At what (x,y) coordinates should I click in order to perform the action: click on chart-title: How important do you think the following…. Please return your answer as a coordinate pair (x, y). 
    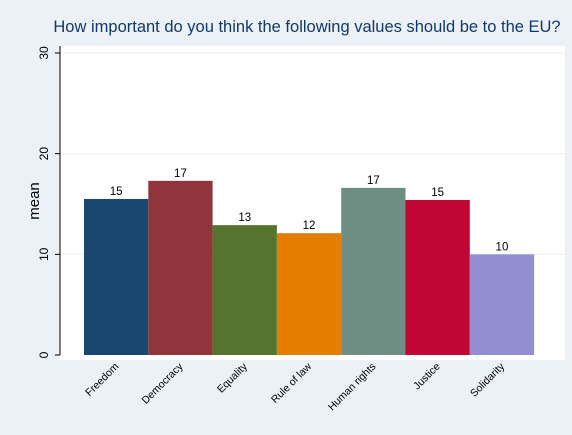
    Looking at the image, I should click on (306, 27).